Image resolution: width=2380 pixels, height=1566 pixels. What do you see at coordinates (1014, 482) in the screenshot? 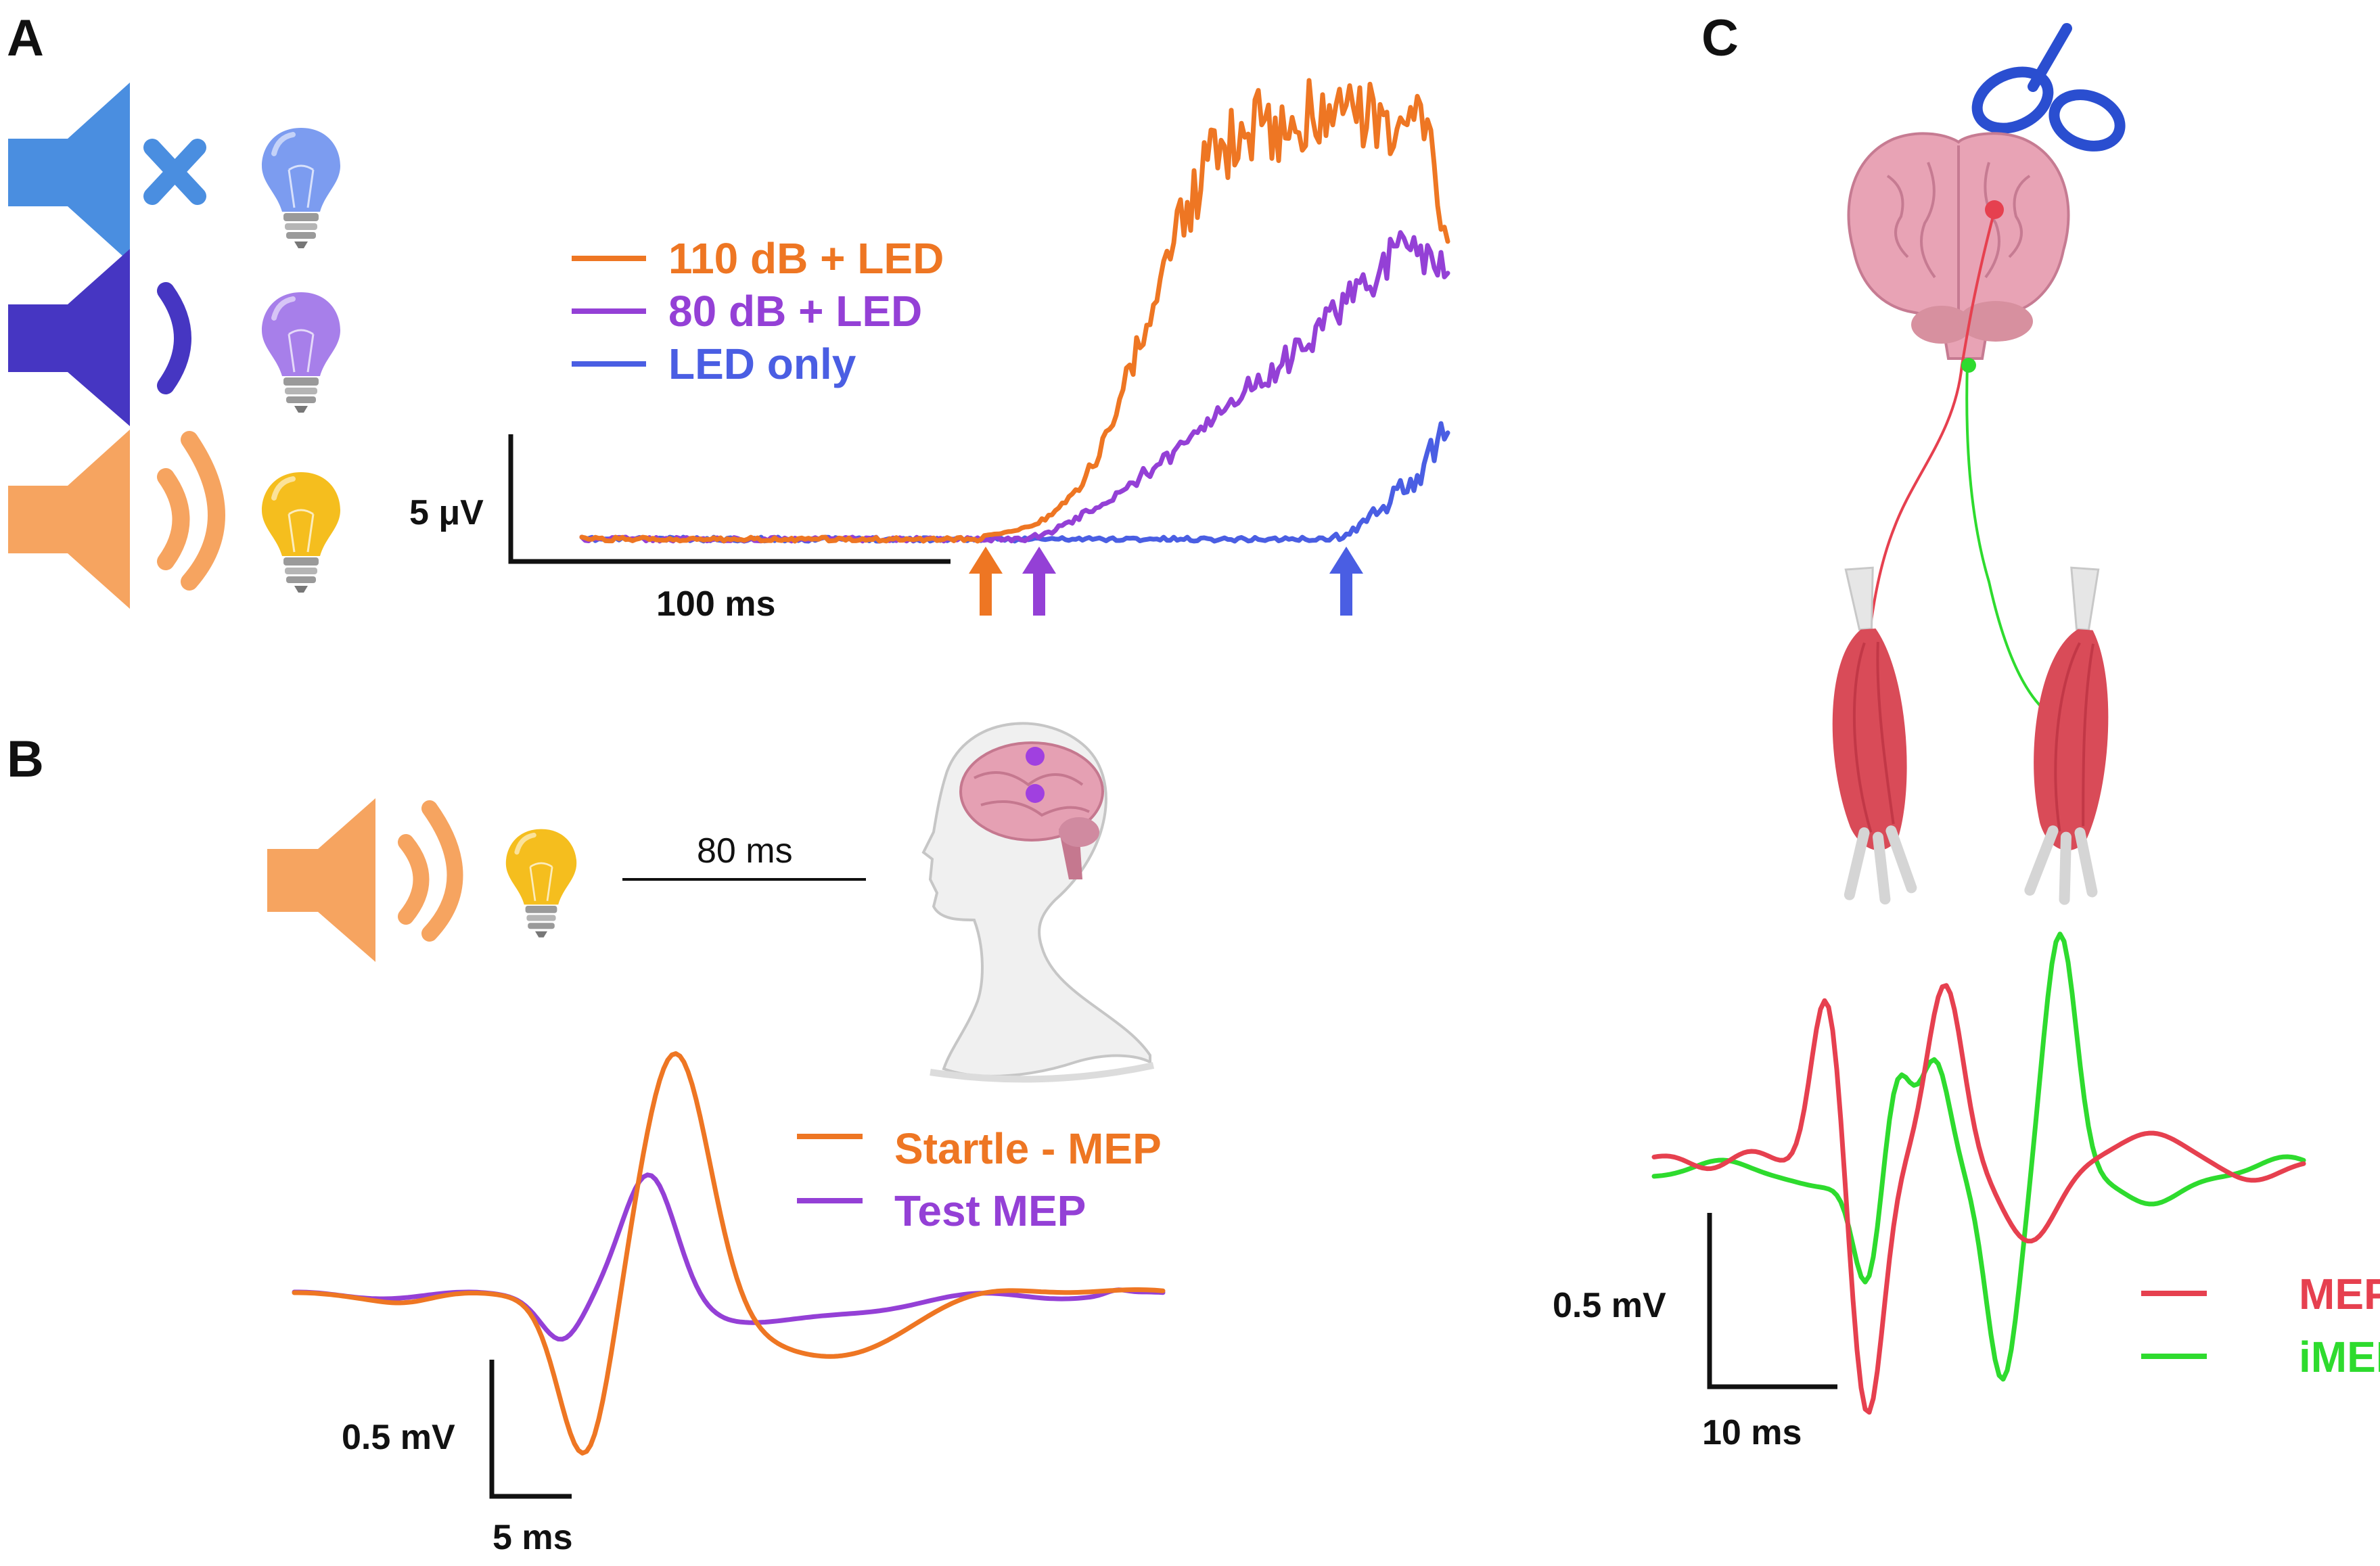
I see `trace-led-only-a` at bounding box center [1014, 482].